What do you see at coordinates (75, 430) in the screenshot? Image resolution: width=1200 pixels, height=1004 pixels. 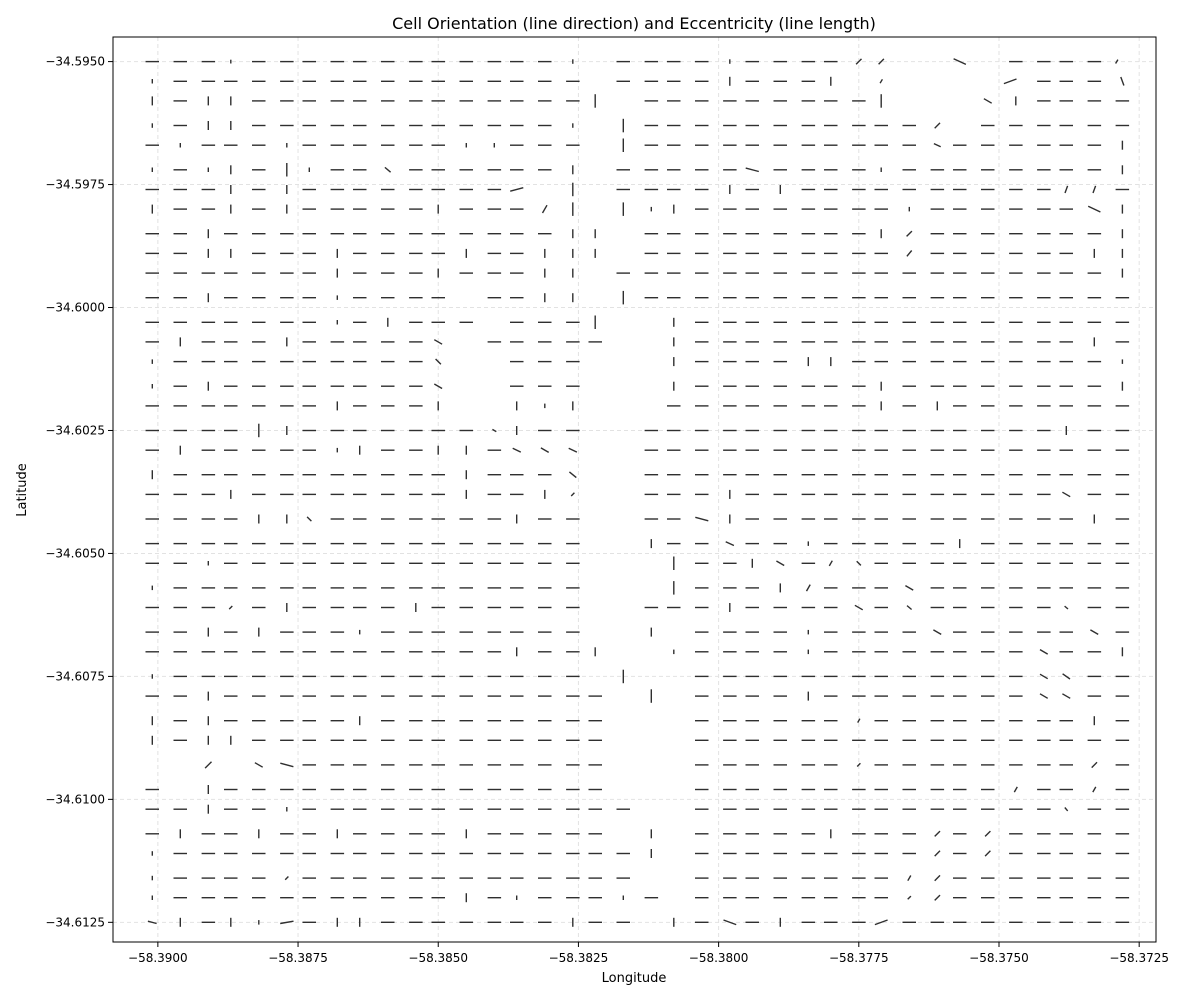 I see `y-tick-label: −34.6025` at bounding box center [75, 430].